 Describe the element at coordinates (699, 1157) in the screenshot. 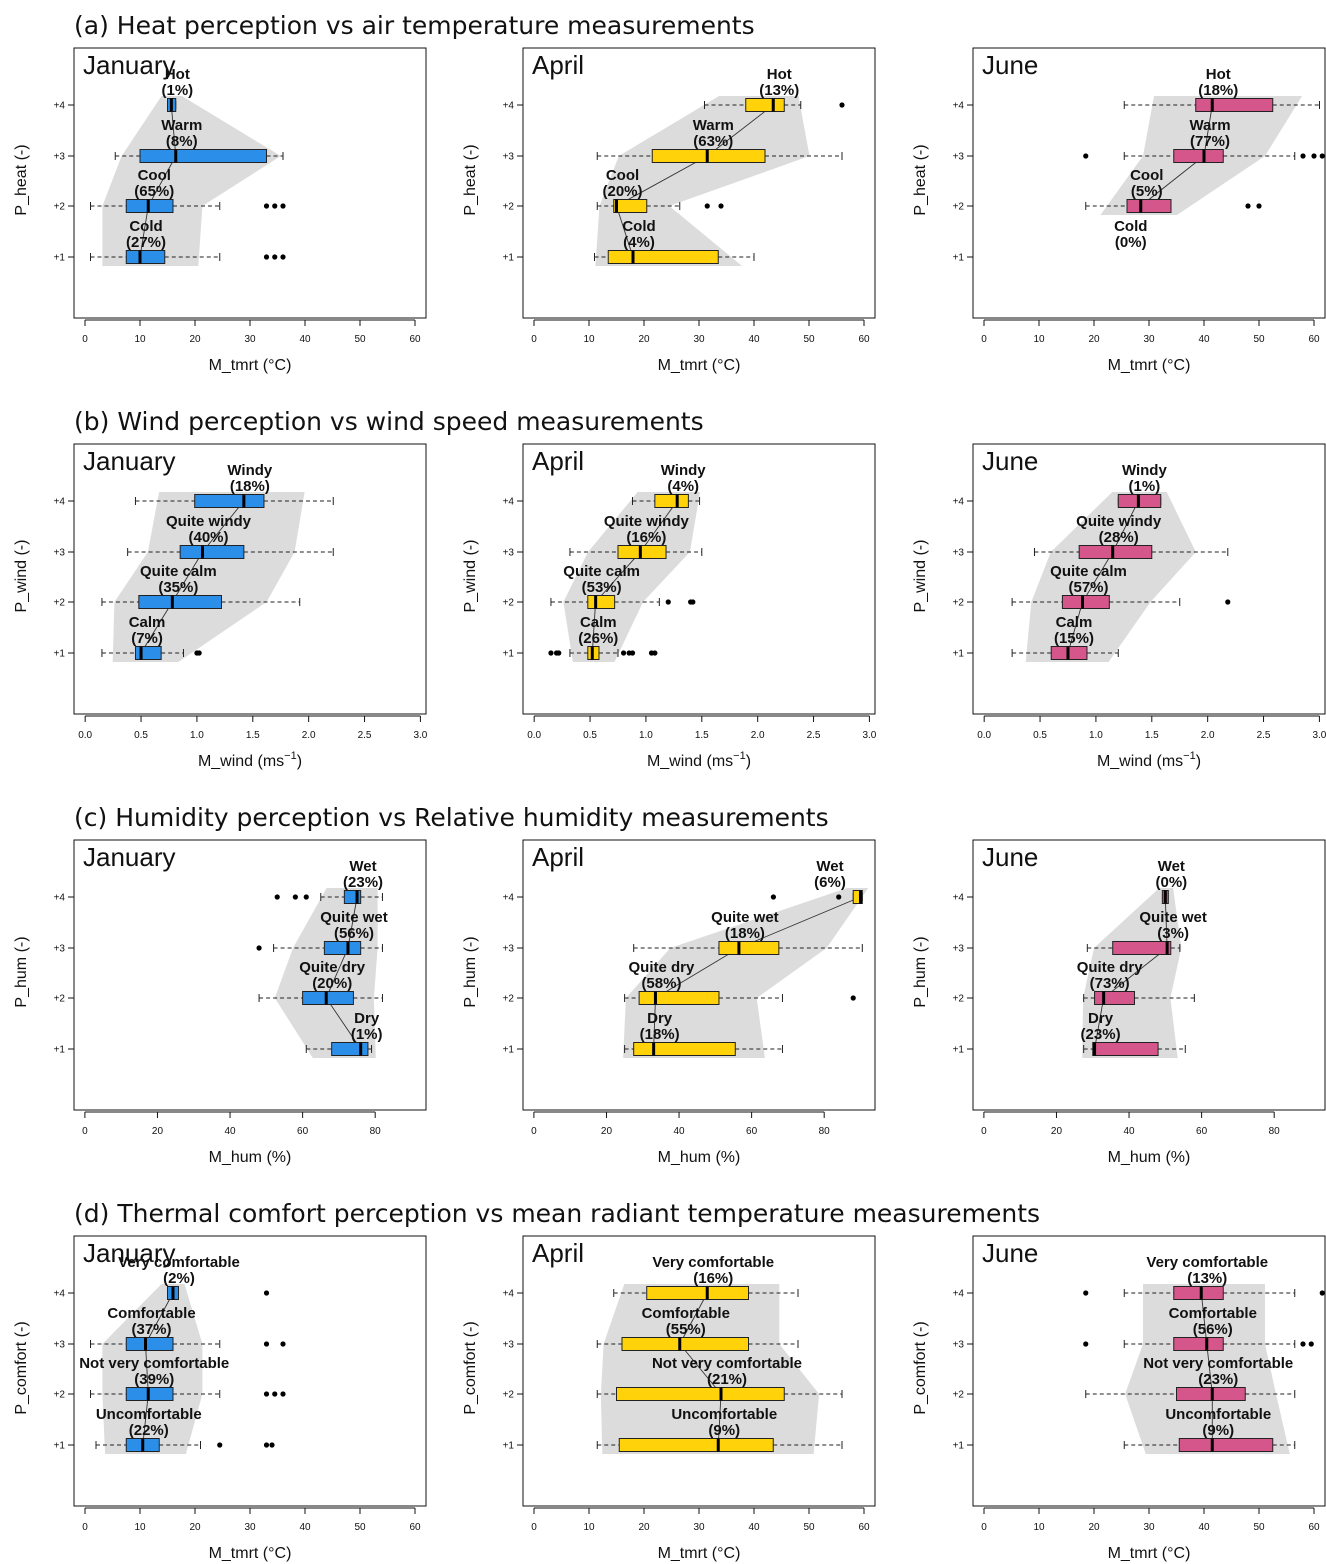

I see `x-axis-label: M_hum (%)` at that location.